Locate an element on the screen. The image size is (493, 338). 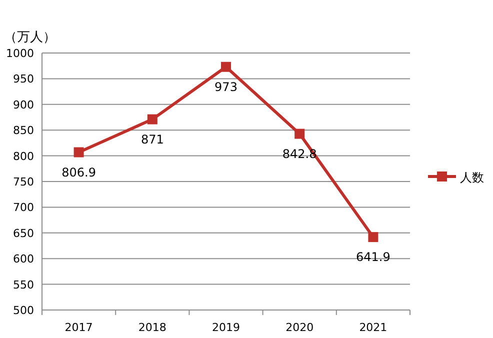
data-label: 871 is located at coordinates (152, 139).